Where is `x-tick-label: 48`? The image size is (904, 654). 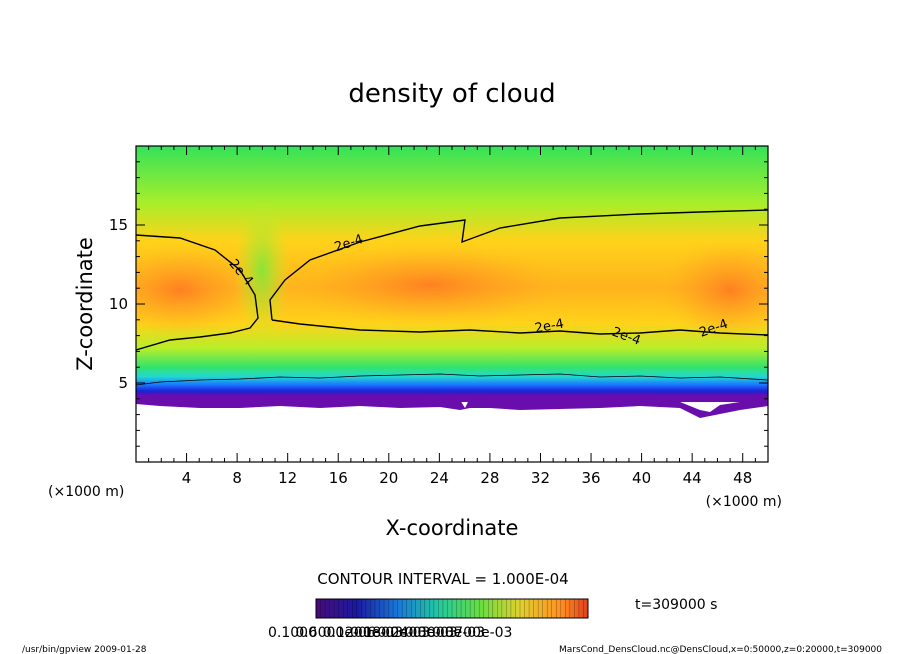
x-tick-label: 48 is located at coordinates (742, 478).